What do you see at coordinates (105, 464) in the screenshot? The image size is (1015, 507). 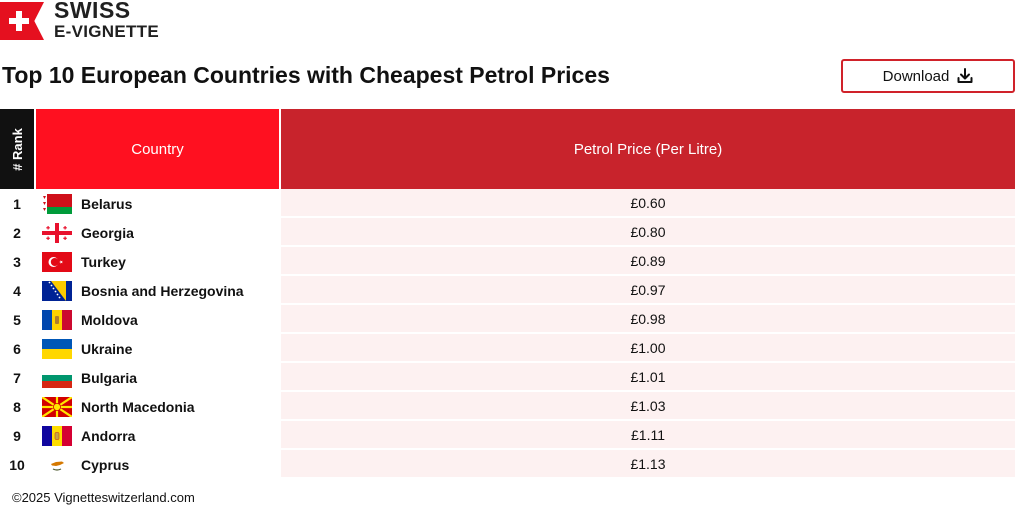 I see `country-name: Cyprus` at bounding box center [105, 464].